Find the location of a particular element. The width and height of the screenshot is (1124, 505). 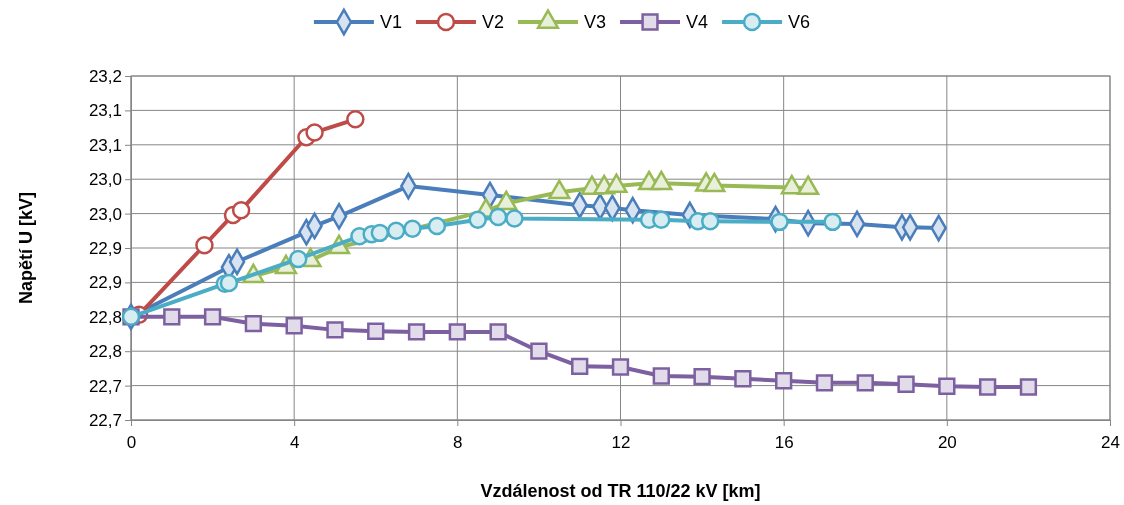

legend-label: V3 is located at coordinates (595, 22).